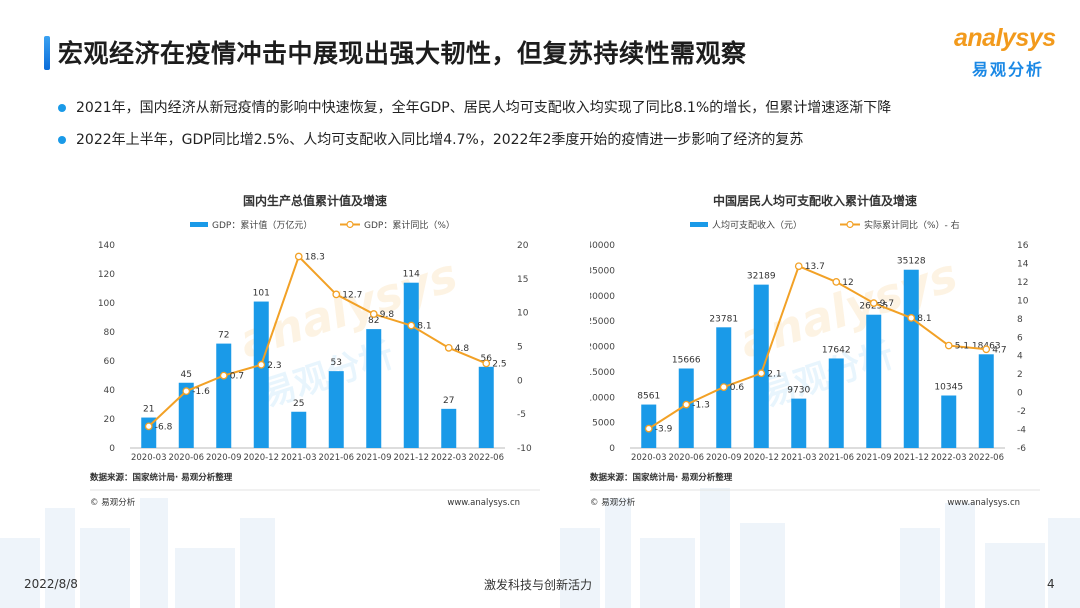 The image size is (1080, 608). I want to click on line-value-label: -1.6, so click(201, 392).